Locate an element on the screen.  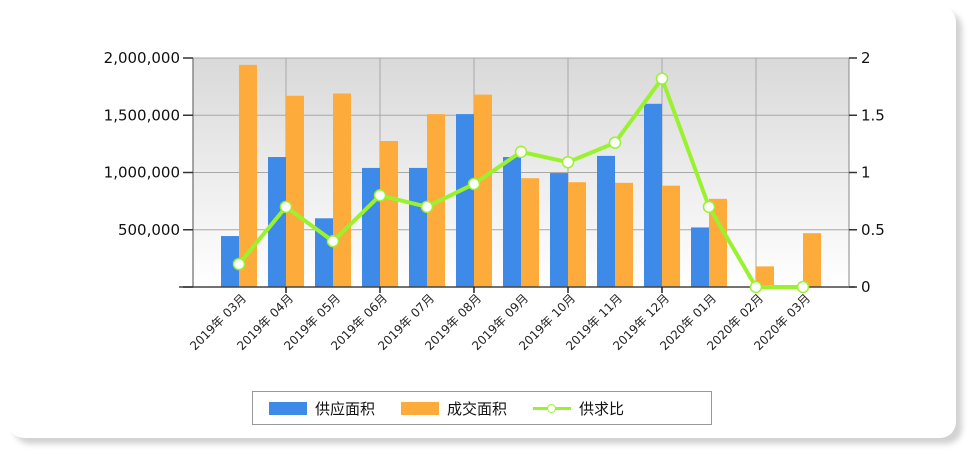
svg-text: 1.5 is located at coordinates (873, 115).